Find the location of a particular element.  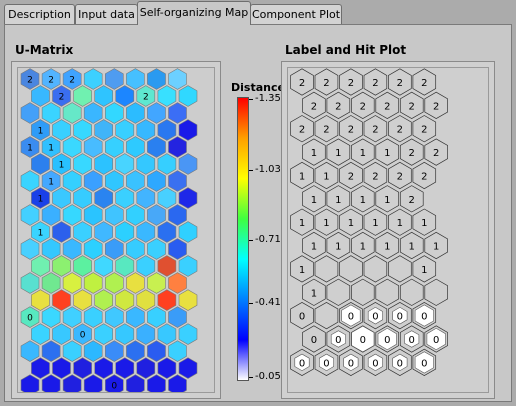

tab-self-organizing-map: Self-organizing Map is located at coordinates (194, 13).